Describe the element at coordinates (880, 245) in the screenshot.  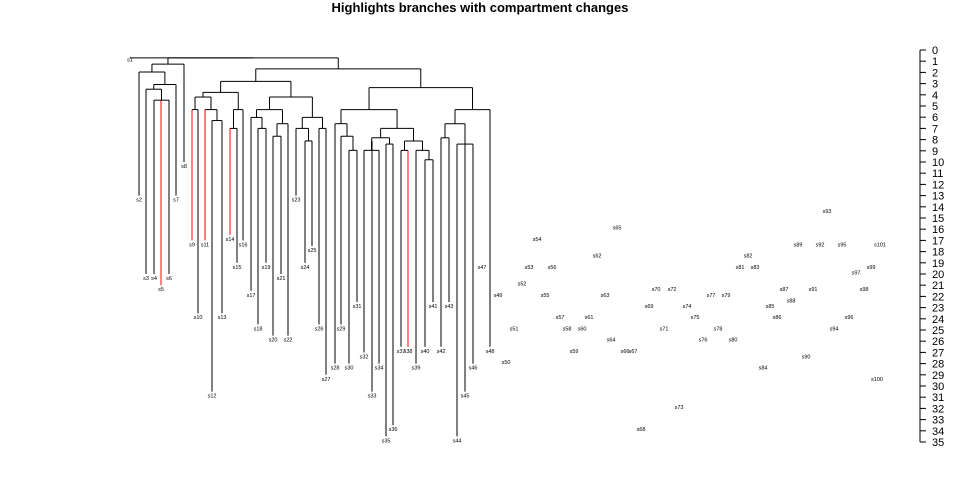
I see `tip-label-s101: s101` at that location.